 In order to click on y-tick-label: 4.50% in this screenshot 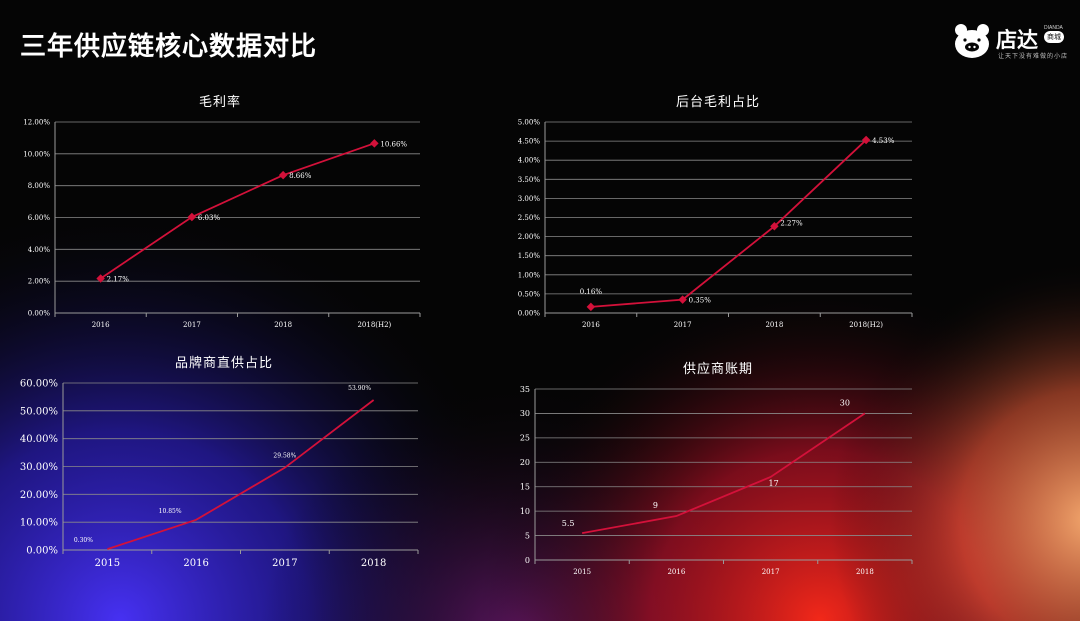, I will do `click(529, 142)`.